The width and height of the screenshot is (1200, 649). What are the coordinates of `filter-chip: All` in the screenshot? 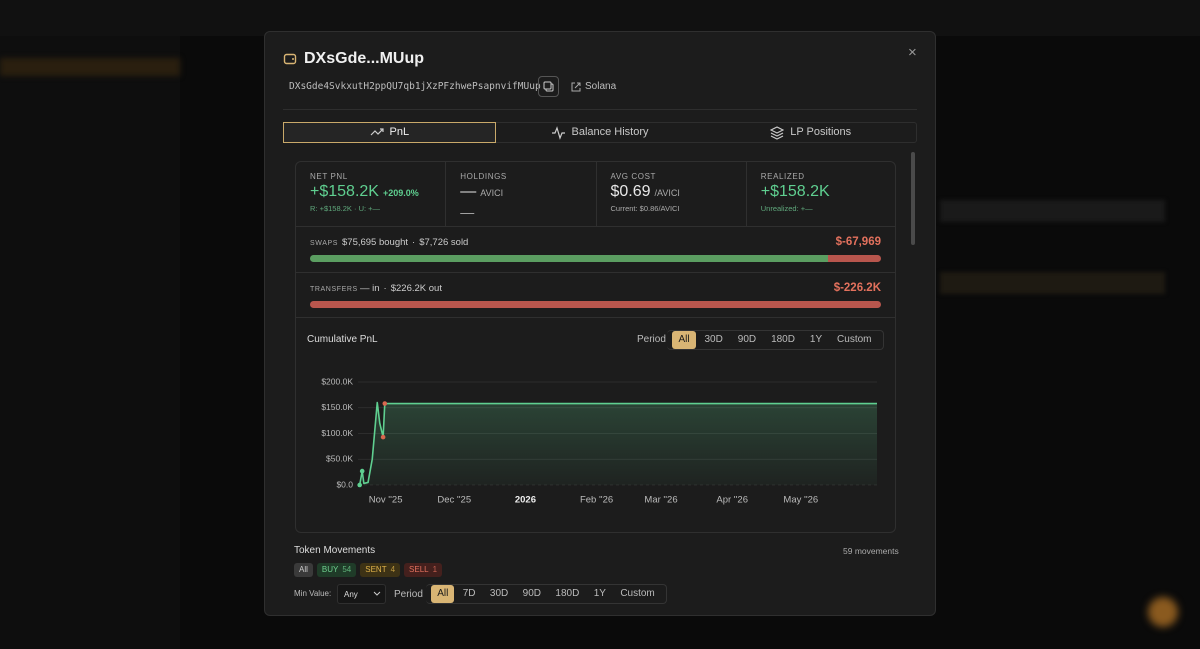 It's located at (303, 570).